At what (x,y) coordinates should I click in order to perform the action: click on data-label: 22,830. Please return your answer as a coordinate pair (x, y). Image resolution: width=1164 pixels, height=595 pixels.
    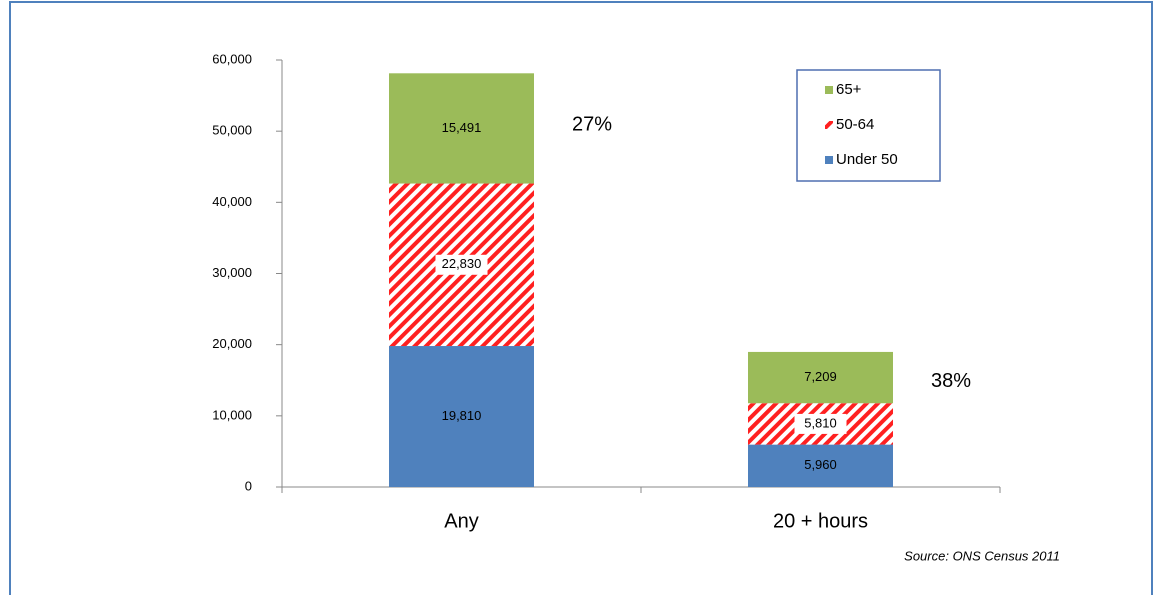
    Looking at the image, I should click on (462, 263).